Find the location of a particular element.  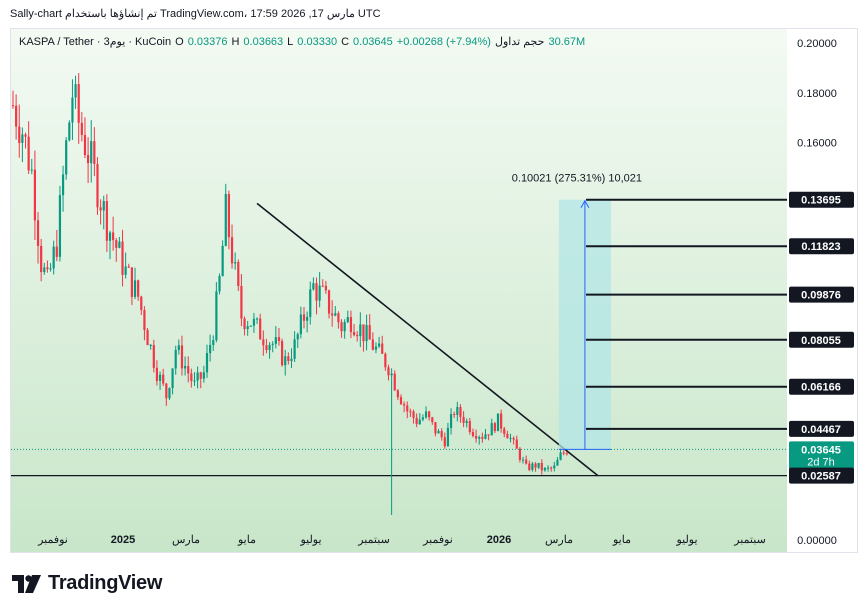

support-label: 0.02587 is located at coordinates (821, 477).